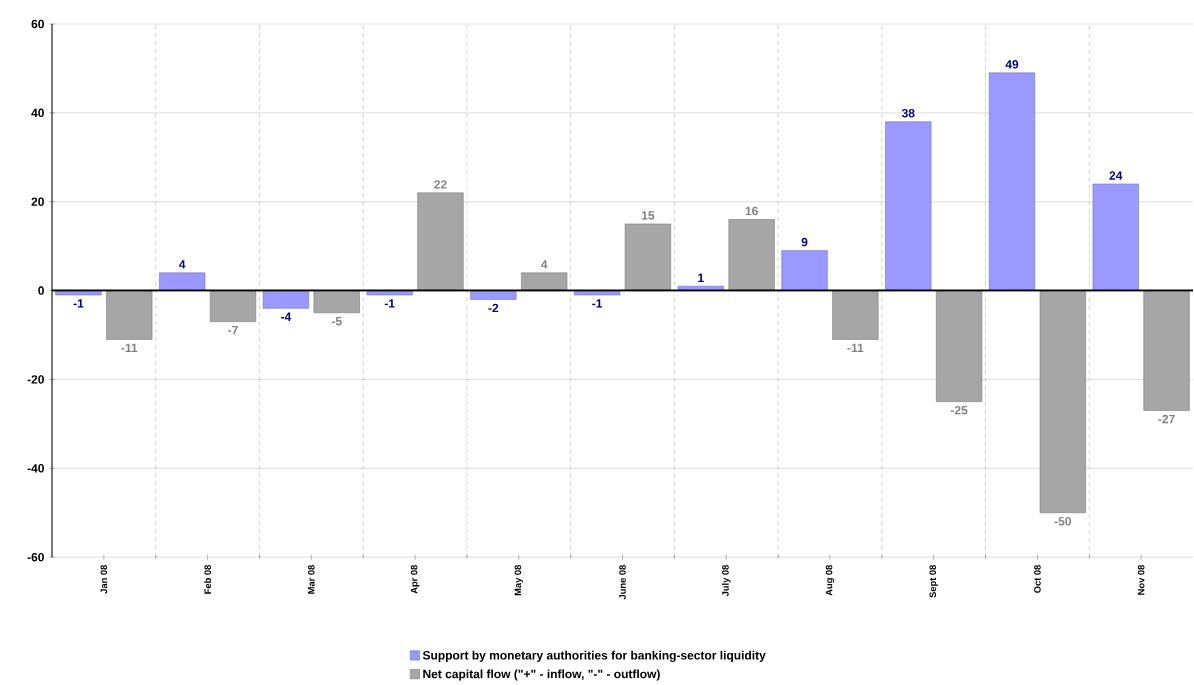 Image resolution: width=1194 pixels, height=685 pixels. What do you see at coordinates (233, 329) in the screenshot?
I see `data-label: -7` at bounding box center [233, 329].